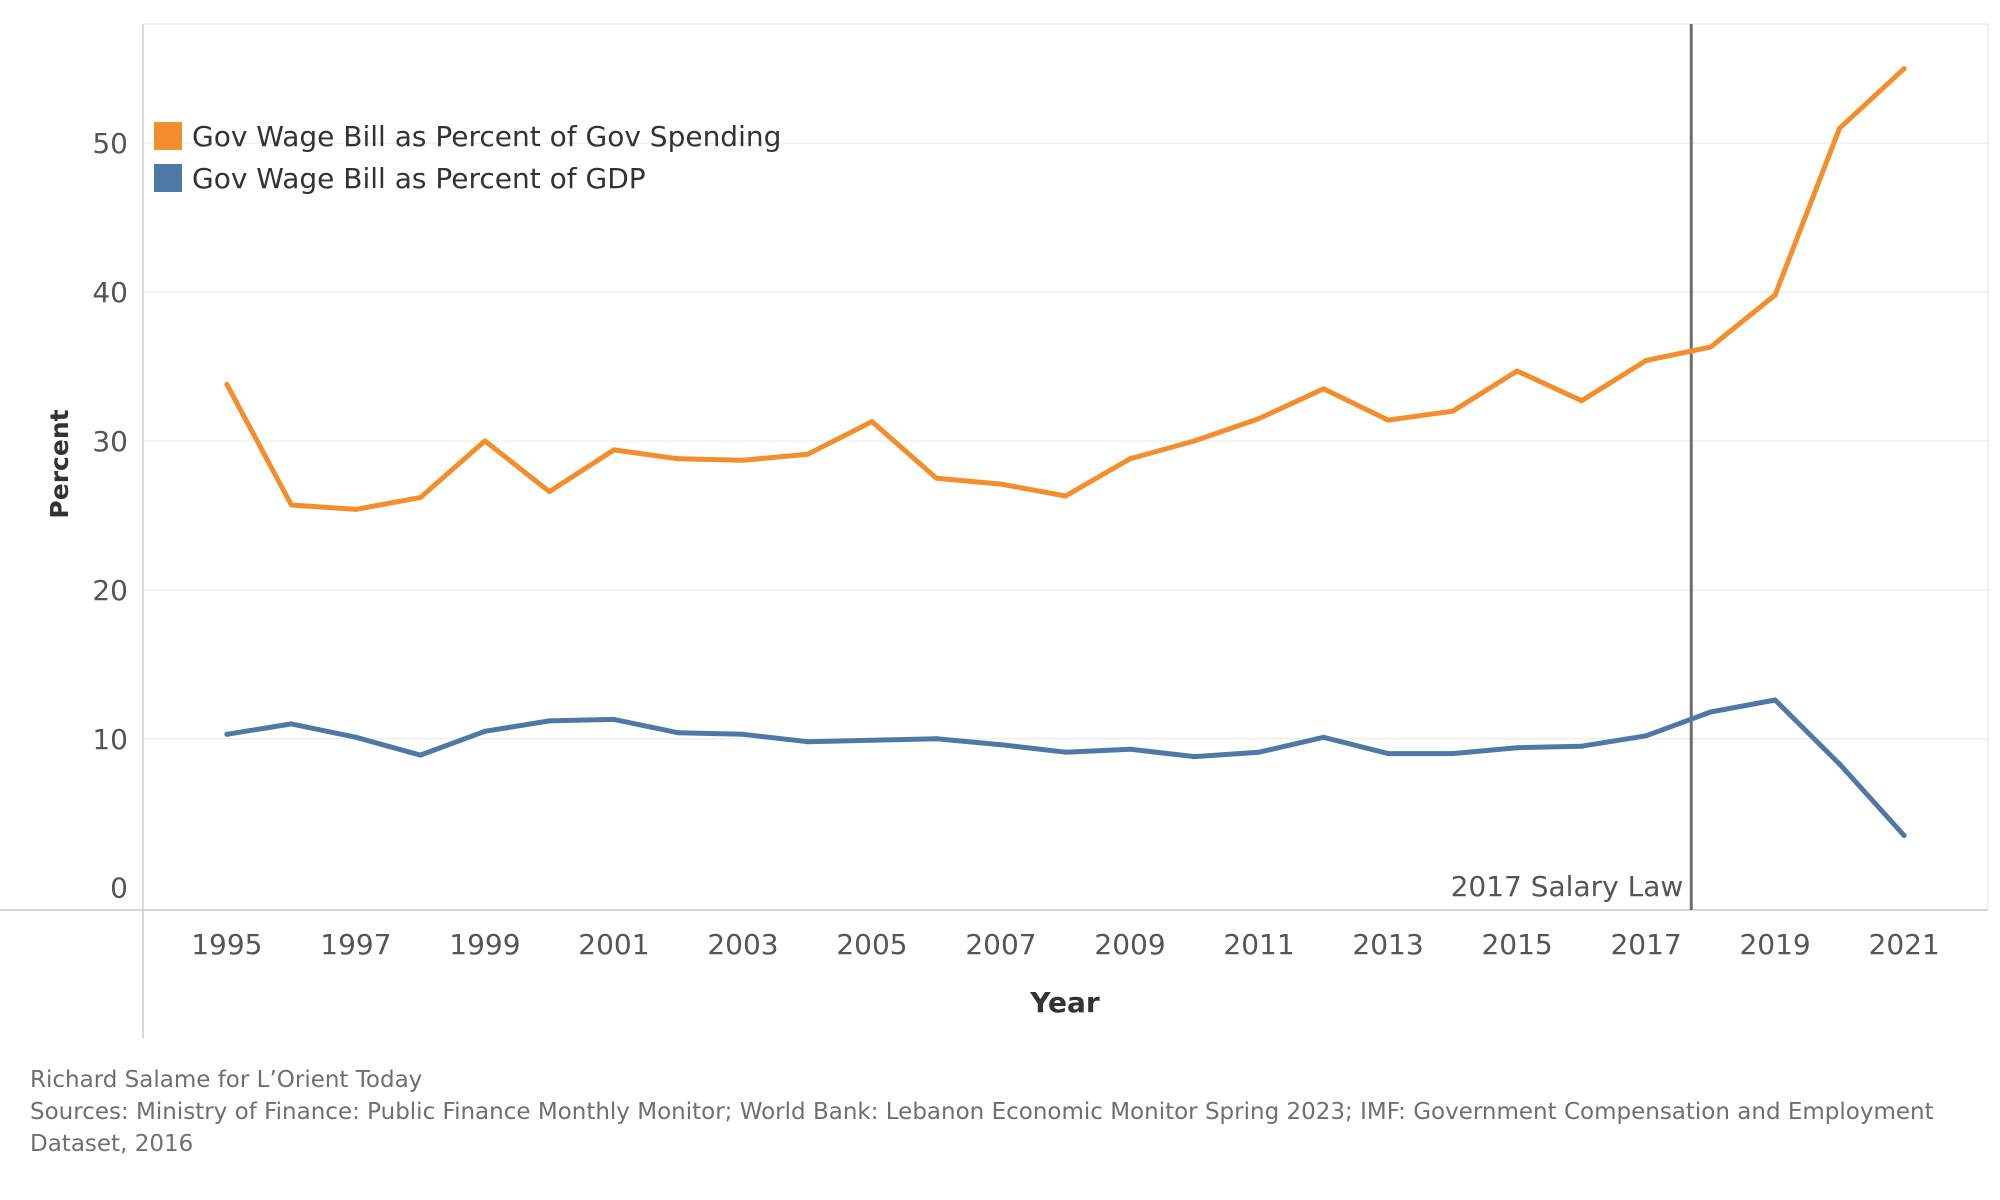 This screenshot has width=2000, height=1200. Describe the element at coordinates (1064, 1002) in the screenshot. I see `x-axis-title: Year` at that location.